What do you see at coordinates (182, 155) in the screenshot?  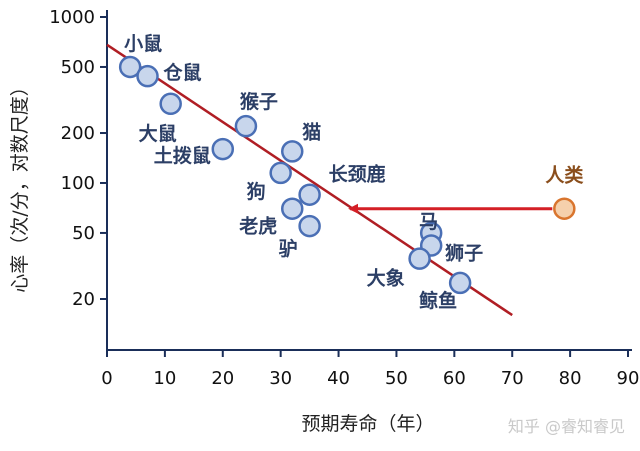 I see `point-label: 土拨鼠` at bounding box center [182, 155].